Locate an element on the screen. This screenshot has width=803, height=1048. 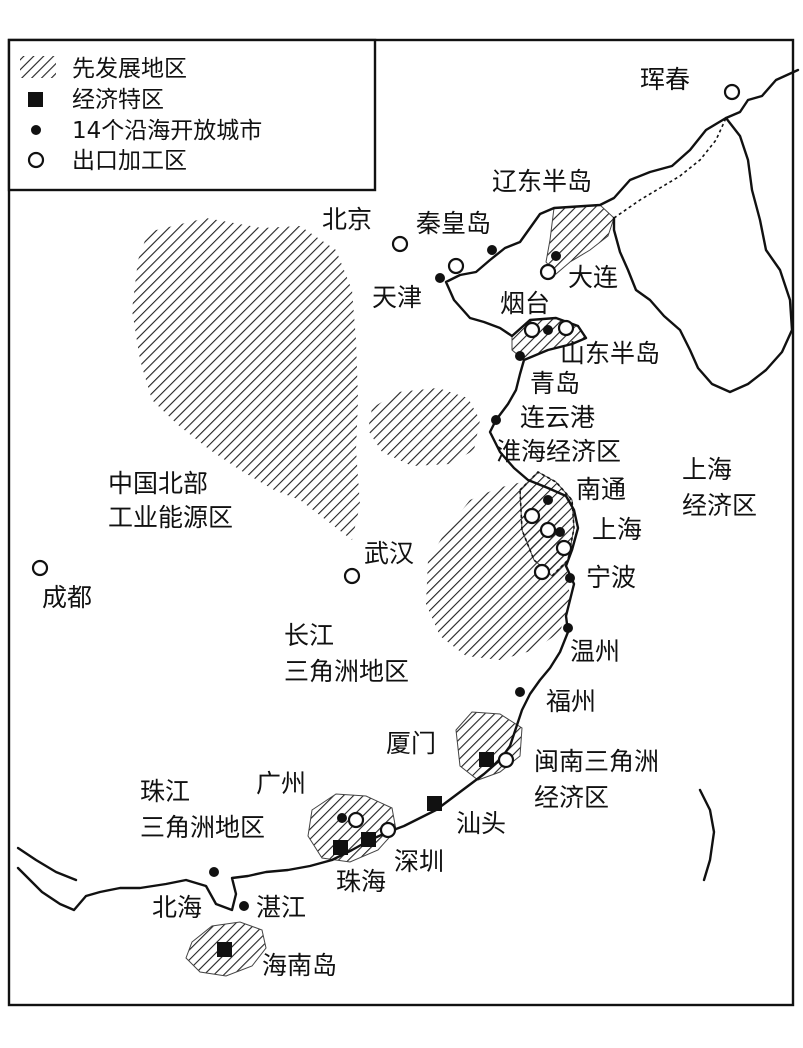
legend-label-sez: 经济特区 is located at coordinates (118, 100).